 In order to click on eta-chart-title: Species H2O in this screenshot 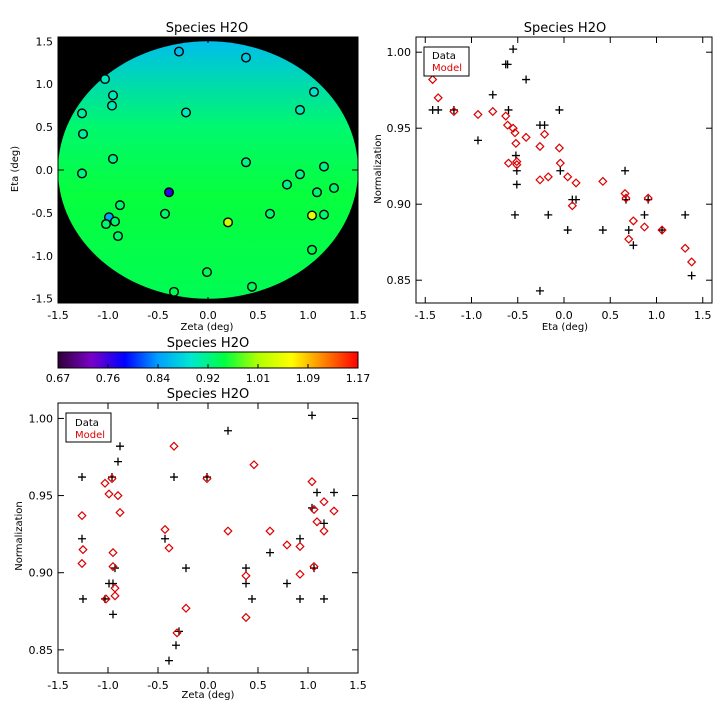, I will do `click(565, 28)`.